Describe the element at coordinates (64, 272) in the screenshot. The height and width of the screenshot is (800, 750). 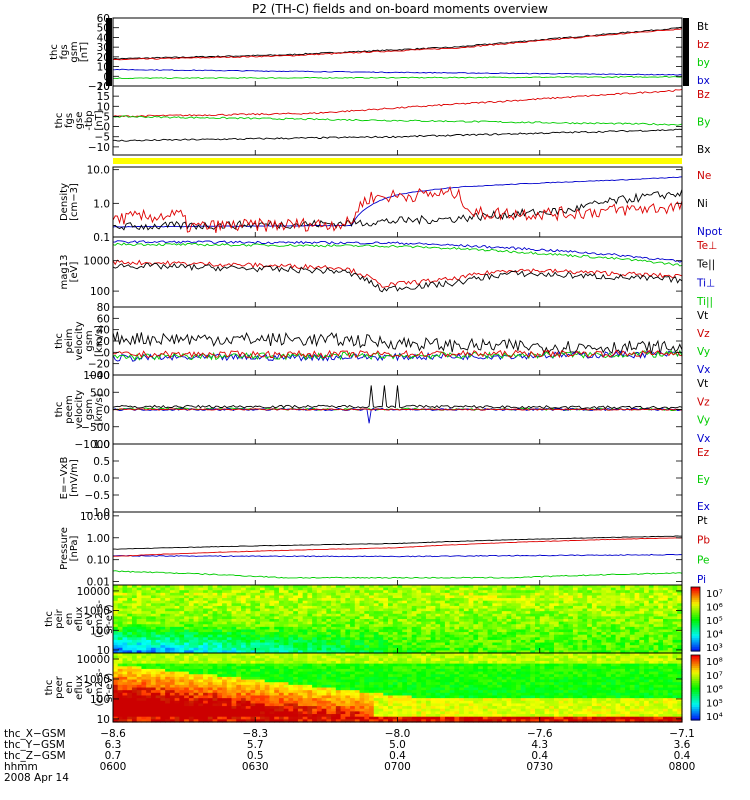
I see `y-axis-label-line: mag13` at that location.